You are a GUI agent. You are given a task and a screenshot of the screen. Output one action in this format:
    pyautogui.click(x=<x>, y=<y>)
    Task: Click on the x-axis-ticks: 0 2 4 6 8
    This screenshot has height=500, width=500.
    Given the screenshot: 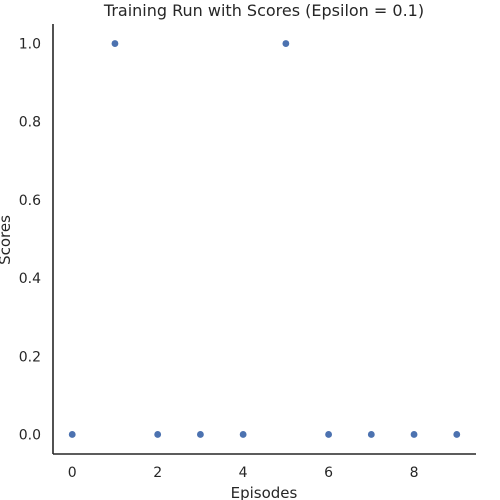 What is the action you would take?
    pyautogui.click(x=243, y=473)
    